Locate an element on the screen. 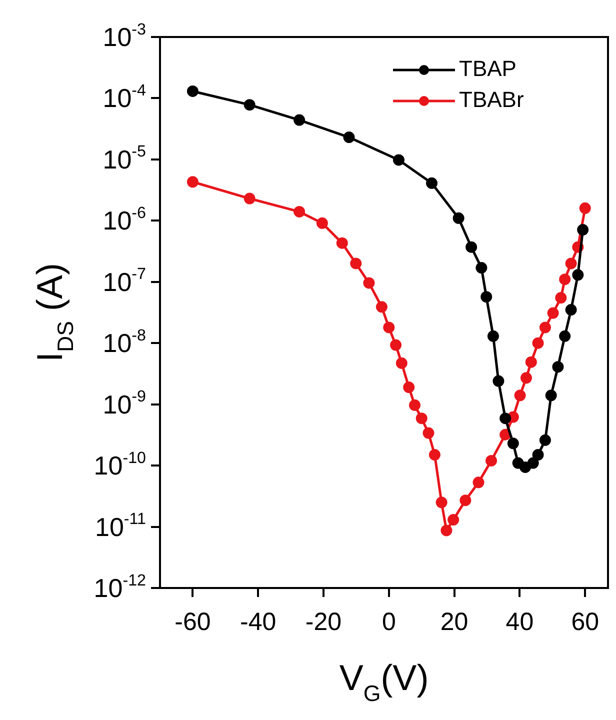  y-axis-title: IDS (A) is located at coordinates (53, 312).